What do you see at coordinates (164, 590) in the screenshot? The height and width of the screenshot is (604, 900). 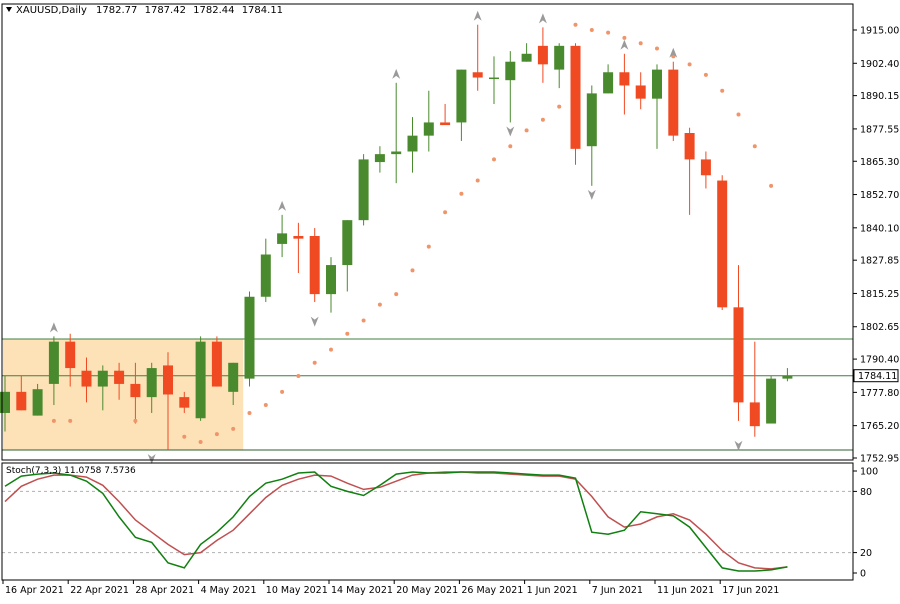 I see `time-tick-label: 28 Apr 2021` at bounding box center [164, 590].